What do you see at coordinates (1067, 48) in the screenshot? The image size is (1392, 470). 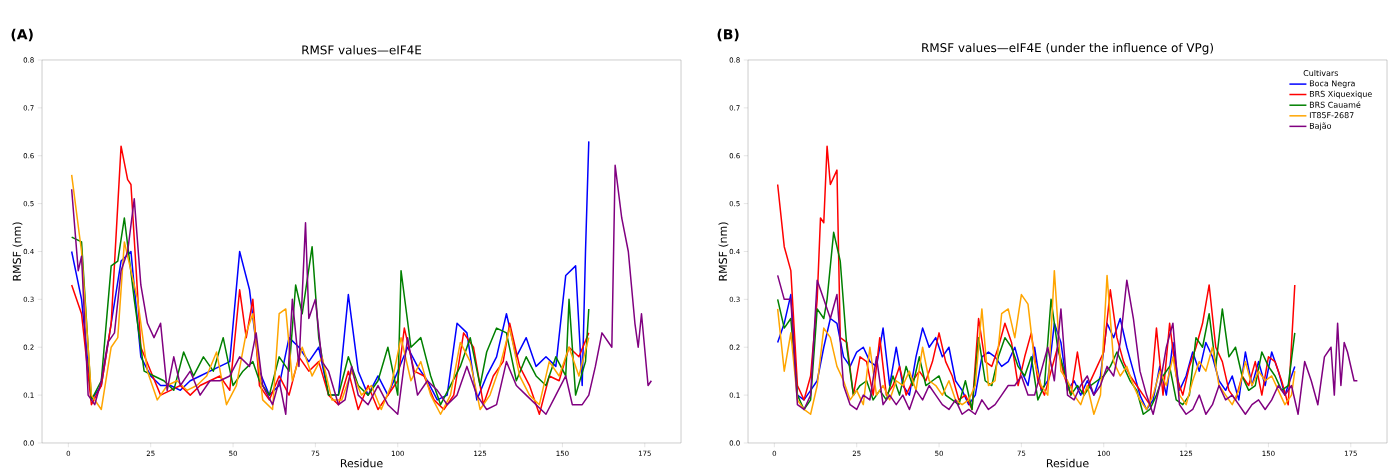 I see `chart-title: RMSF values—eIF4E (under the influence of VPg)` at bounding box center [1067, 48].